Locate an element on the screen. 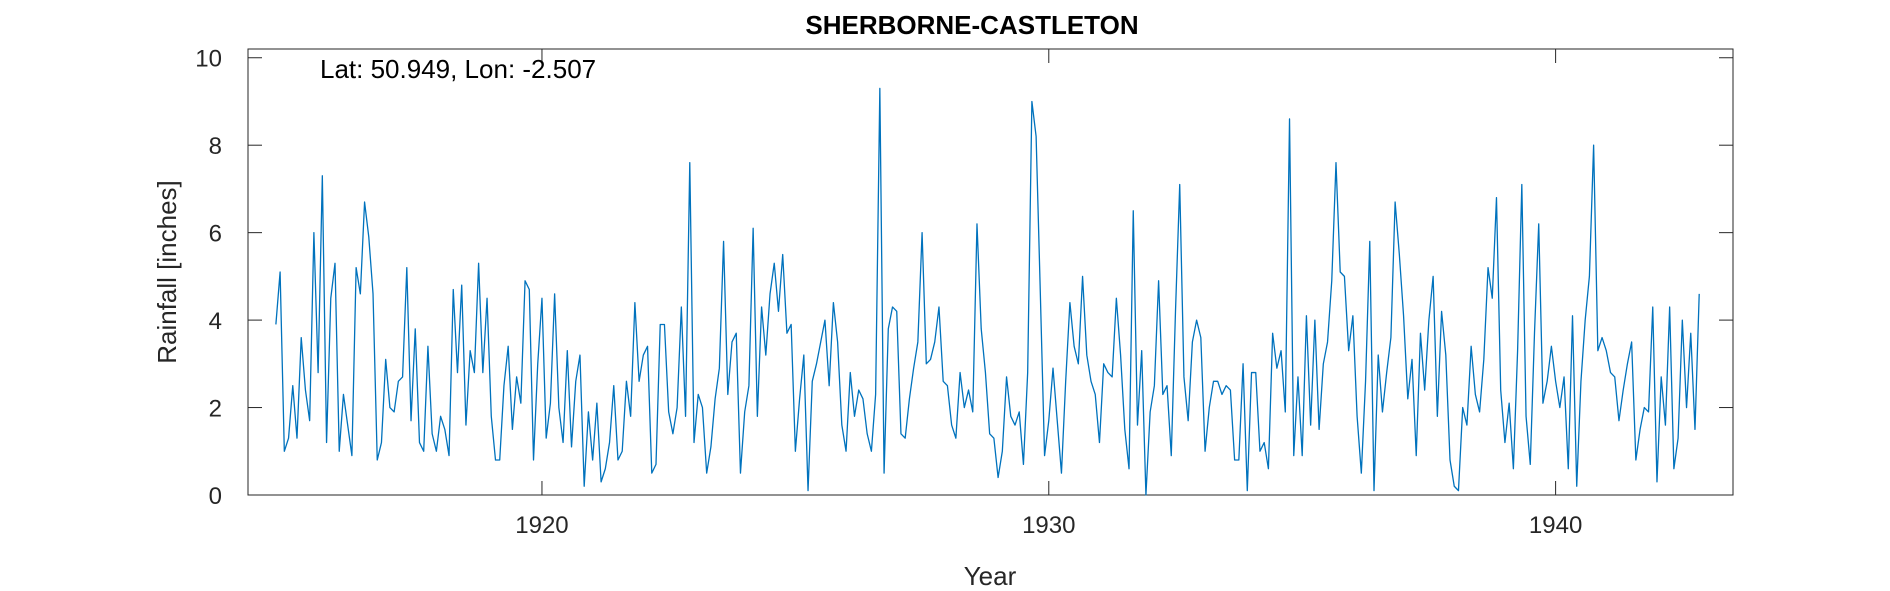 The height and width of the screenshot is (591, 1890). chart-title: SHERBORNE-CASTLETON is located at coordinates (971, 25).